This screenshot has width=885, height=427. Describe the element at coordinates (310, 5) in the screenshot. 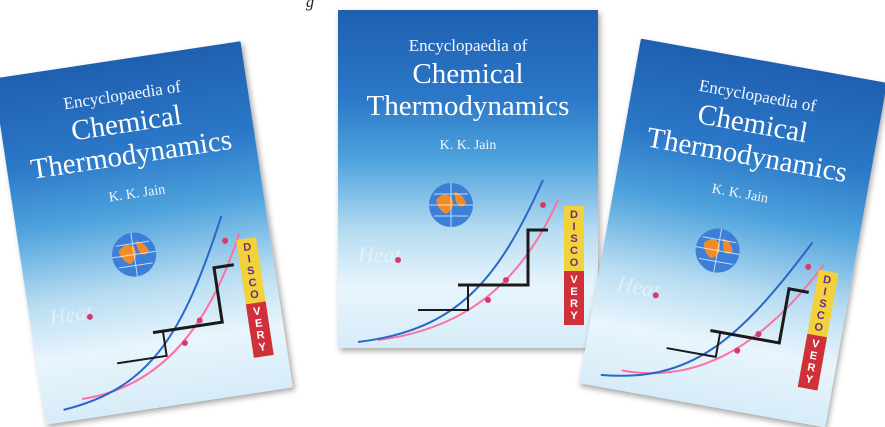

I see `cropped-heading-fragment: g` at that location.